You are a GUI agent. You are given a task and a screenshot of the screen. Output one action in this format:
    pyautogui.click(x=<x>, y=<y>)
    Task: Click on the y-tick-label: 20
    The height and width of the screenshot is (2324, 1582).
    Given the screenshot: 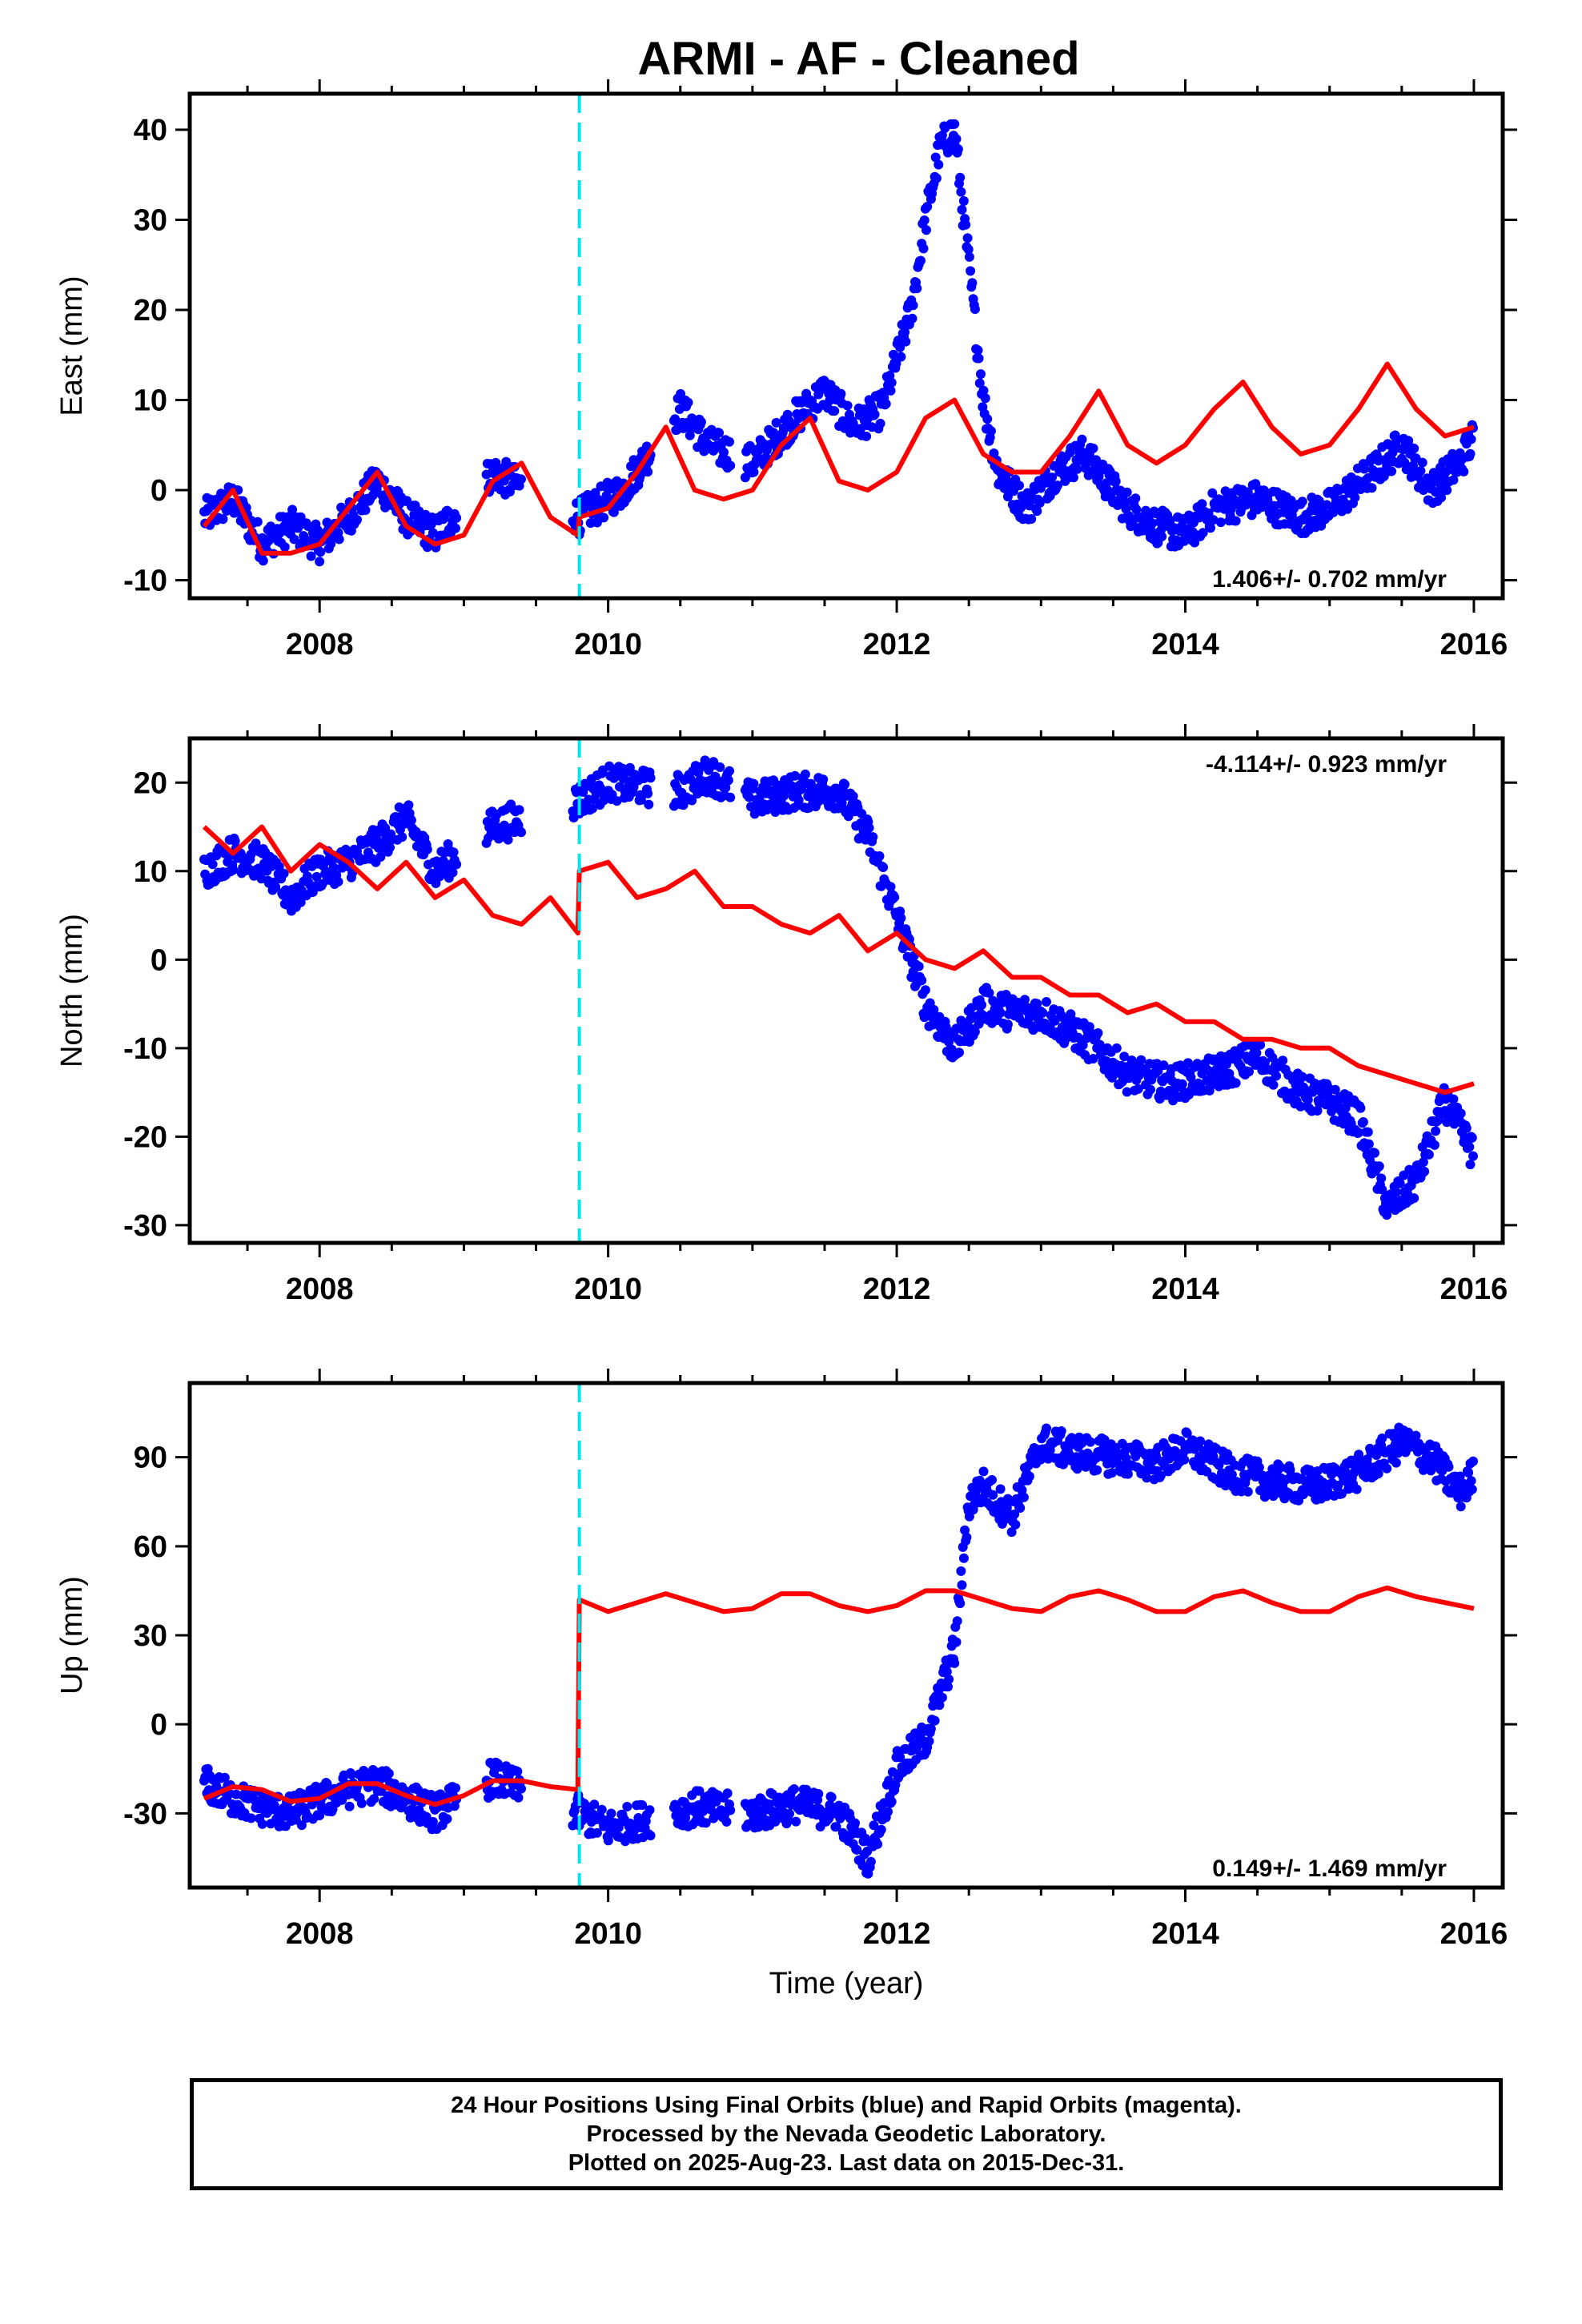 What is the action you would take?
    pyautogui.click(x=151, y=311)
    